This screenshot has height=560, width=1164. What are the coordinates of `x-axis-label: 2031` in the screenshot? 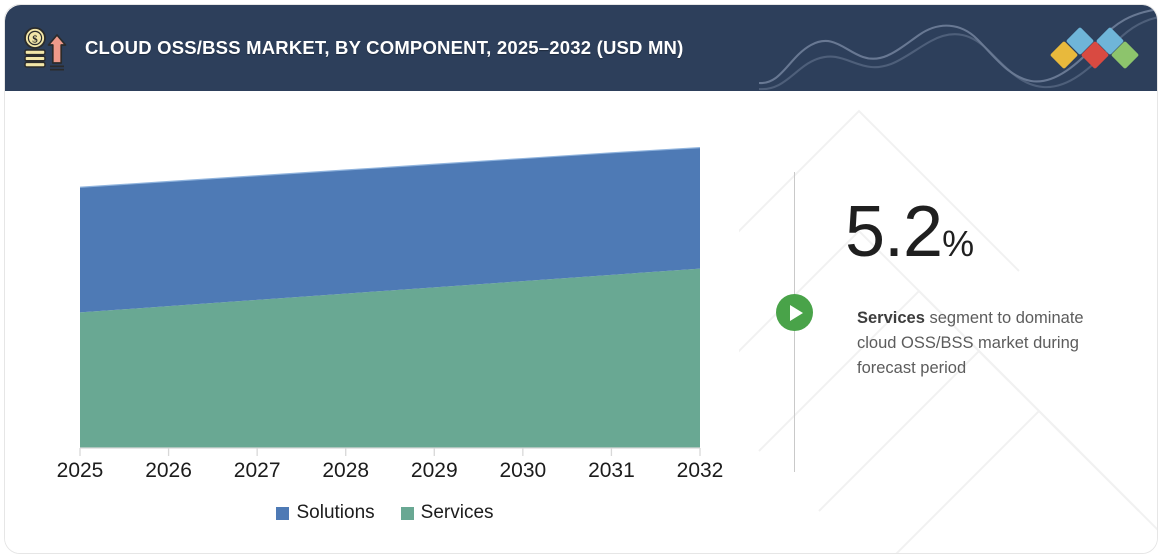 It's located at (611, 470).